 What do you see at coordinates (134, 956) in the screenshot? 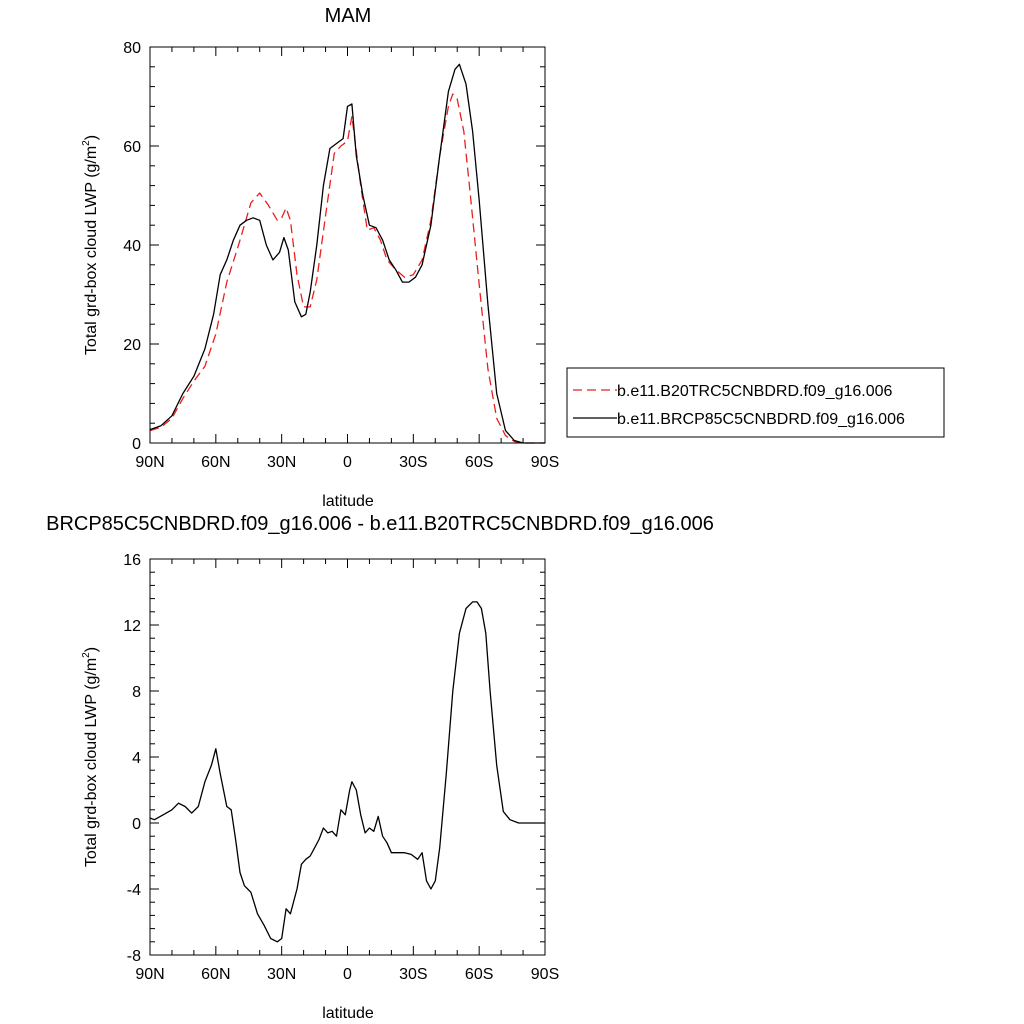
I see `y-tick-label: -8` at bounding box center [134, 956].